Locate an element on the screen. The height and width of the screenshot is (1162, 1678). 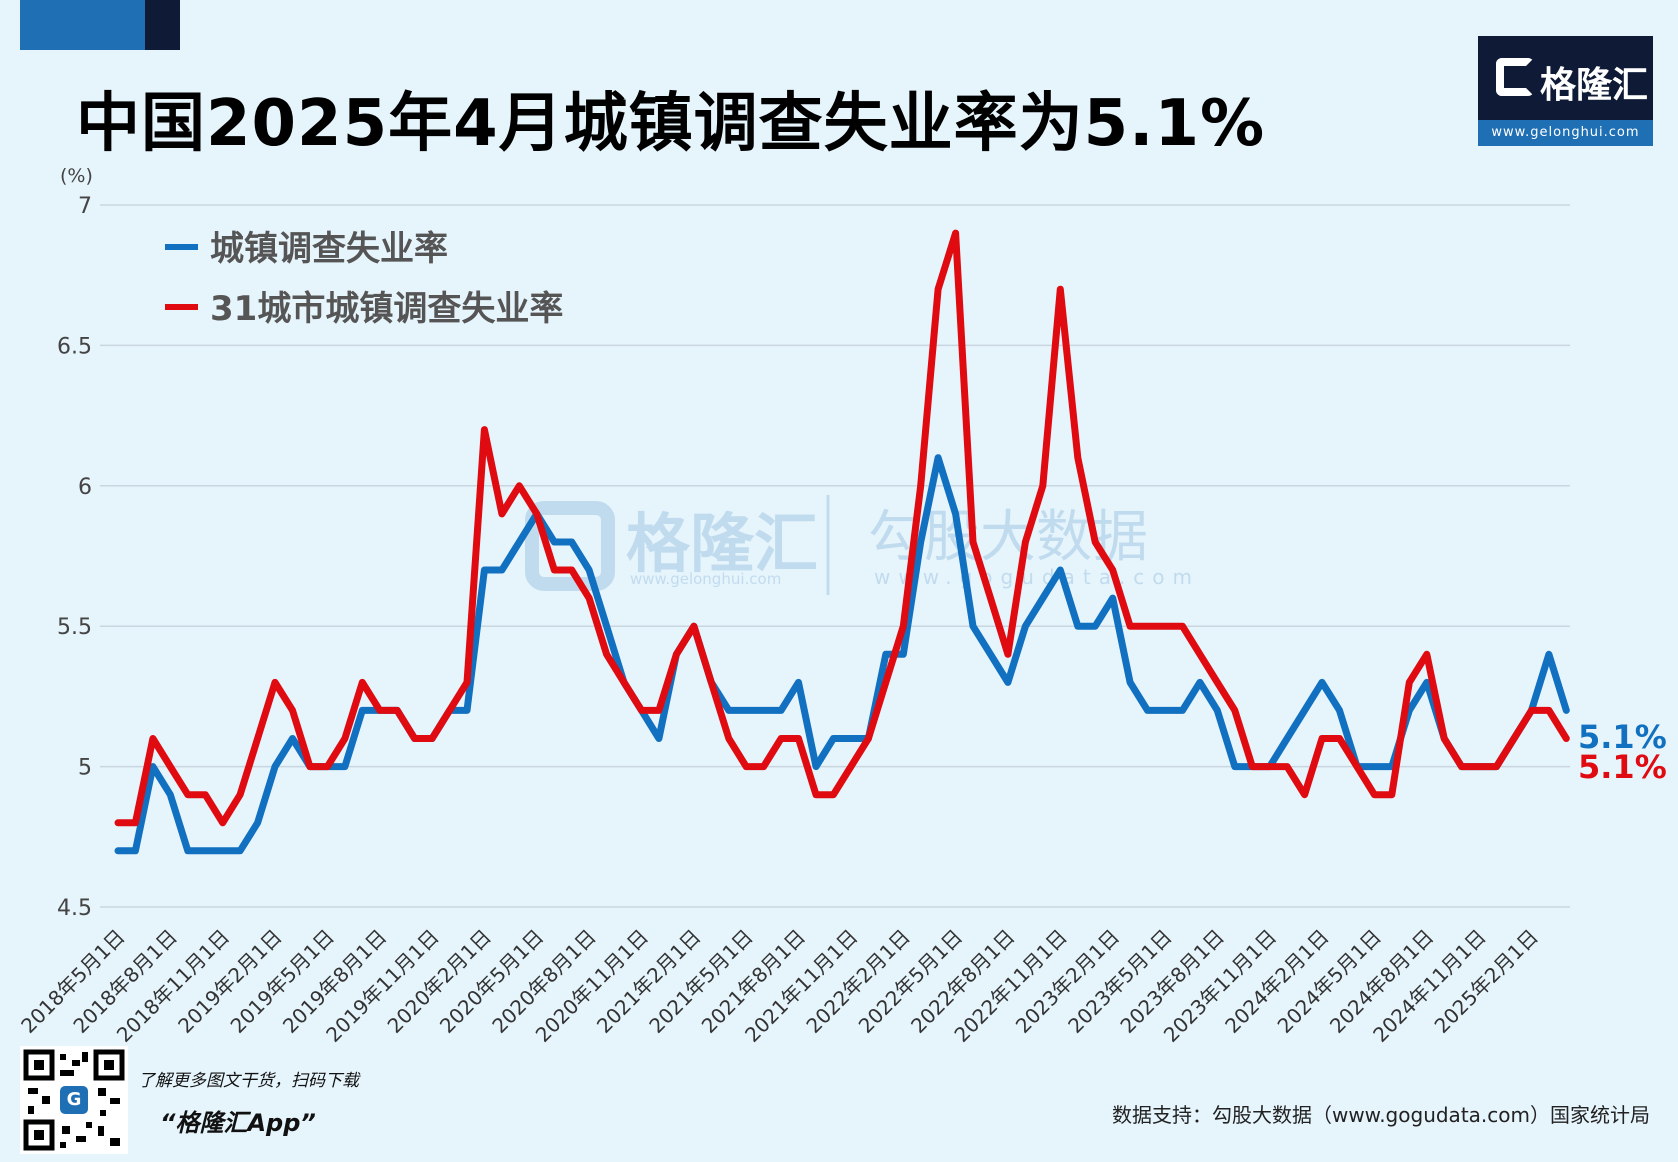
logo-name: 格隆汇 is located at coordinates (1594, 85).